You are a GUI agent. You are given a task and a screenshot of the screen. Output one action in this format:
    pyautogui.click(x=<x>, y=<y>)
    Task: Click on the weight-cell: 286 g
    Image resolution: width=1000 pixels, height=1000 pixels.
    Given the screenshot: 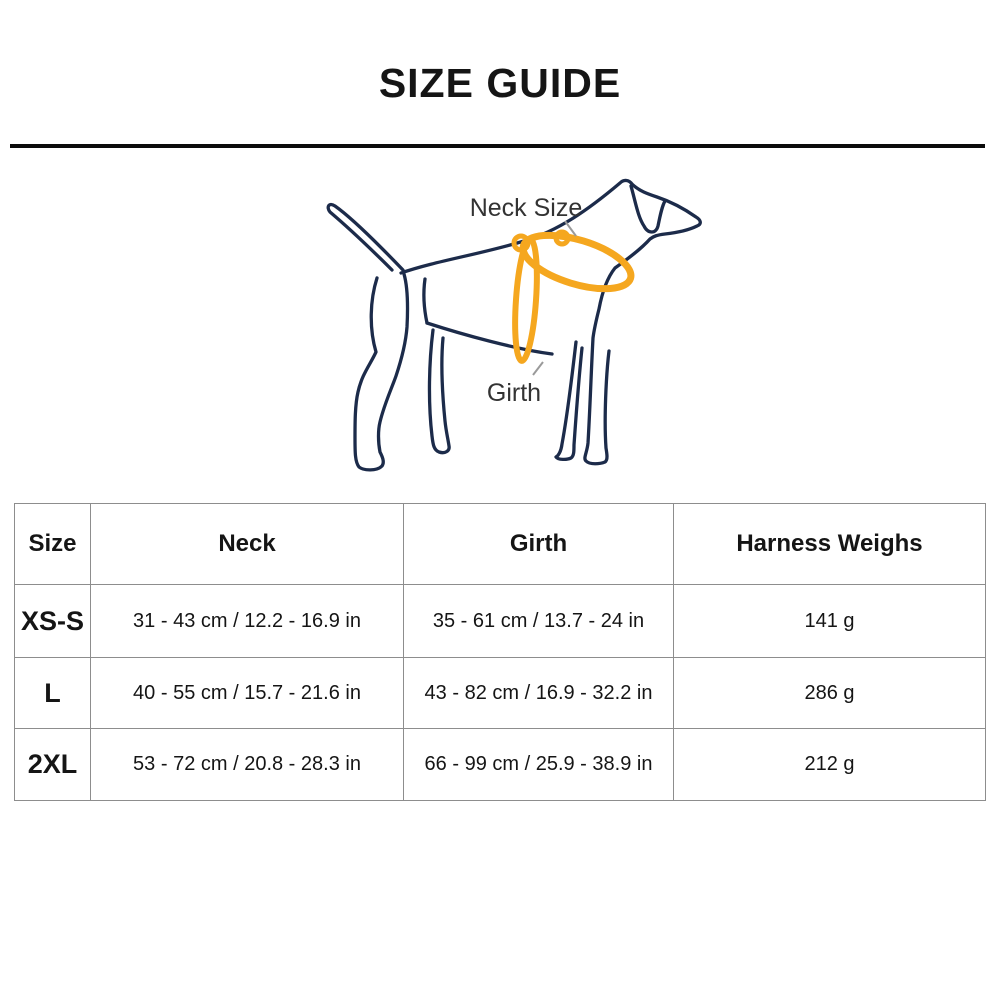 What is the action you would take?
    pyautogui.click(x=829, y=693)
    